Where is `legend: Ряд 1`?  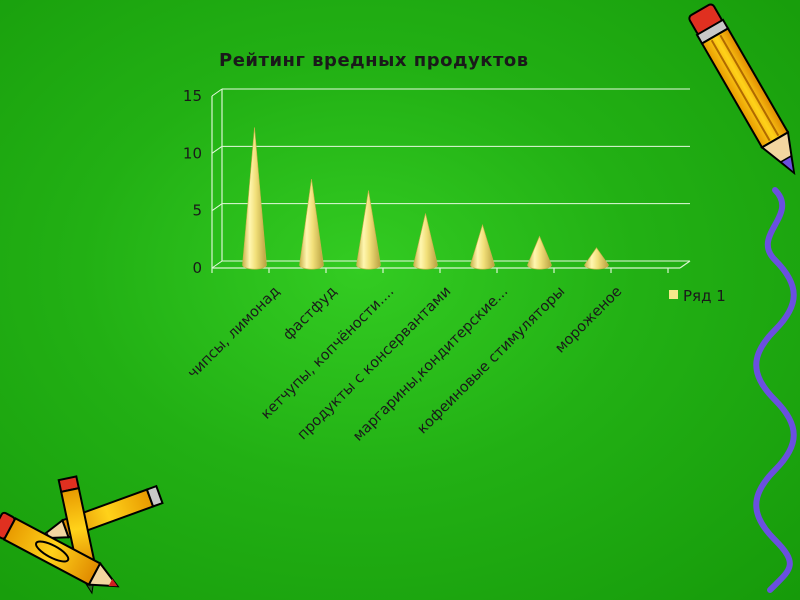 legend: Ряд 1 is located at coordinates (697, 296).